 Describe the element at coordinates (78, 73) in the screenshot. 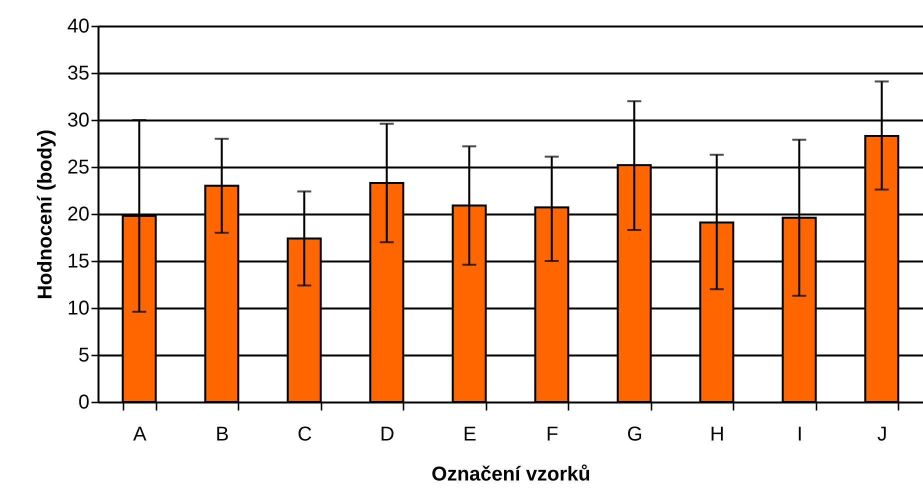

I see `y-tick-label: 35` at that location.